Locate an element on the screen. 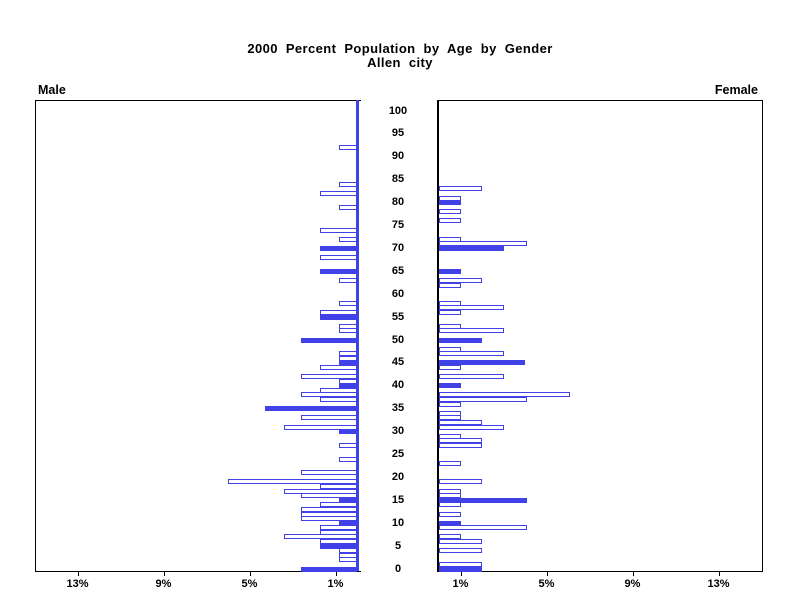  age-tick-label-95: 95 is located at coordinates (398, 133).